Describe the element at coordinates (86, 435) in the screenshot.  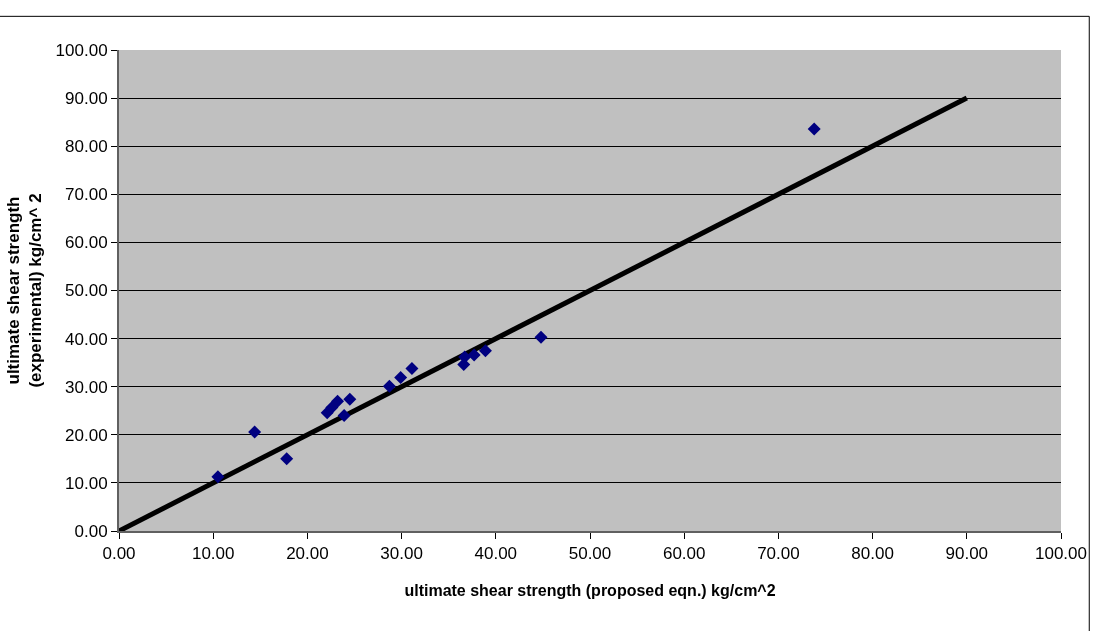
I see `y-tick-label: 20.00` at that location.